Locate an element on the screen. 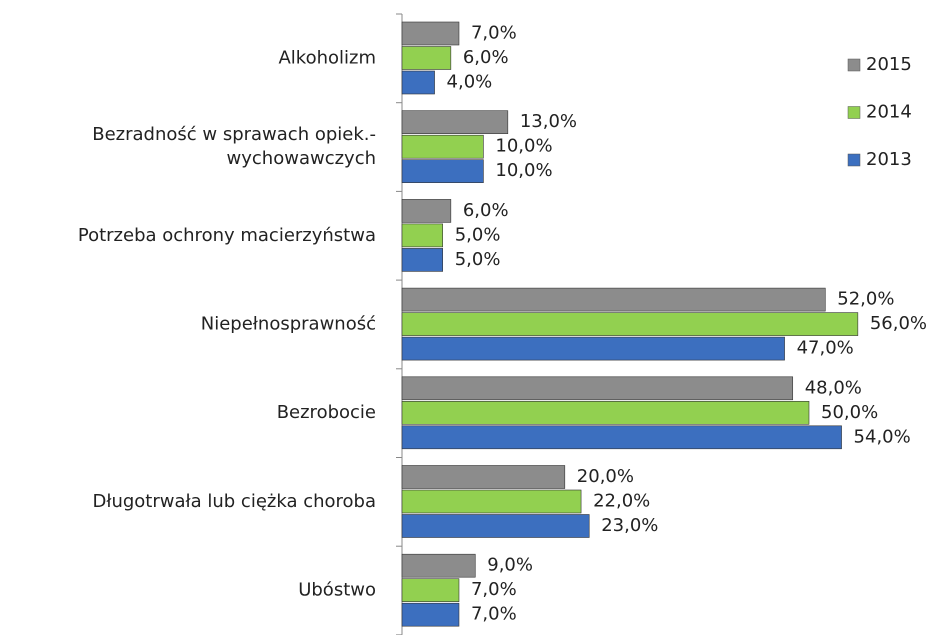 This screenshot has height=635, width=944. value-label: 56,0% is located at coordinates (898, 323).